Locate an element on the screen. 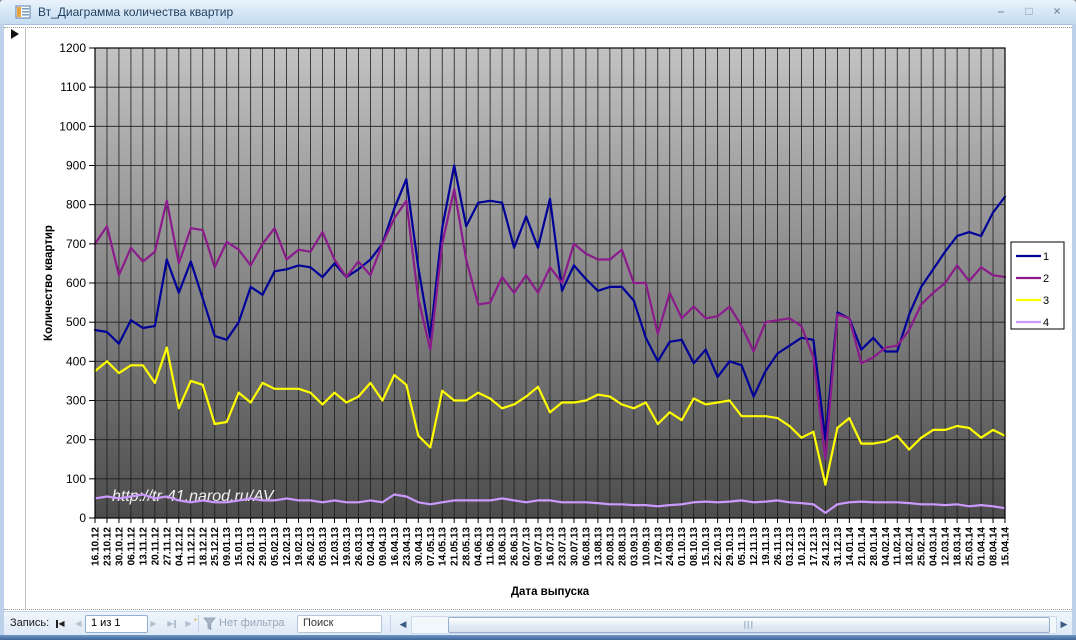 The image size is (1076, 640). x-tick-label: 18.03.14 is located at coordinates (958, 546).